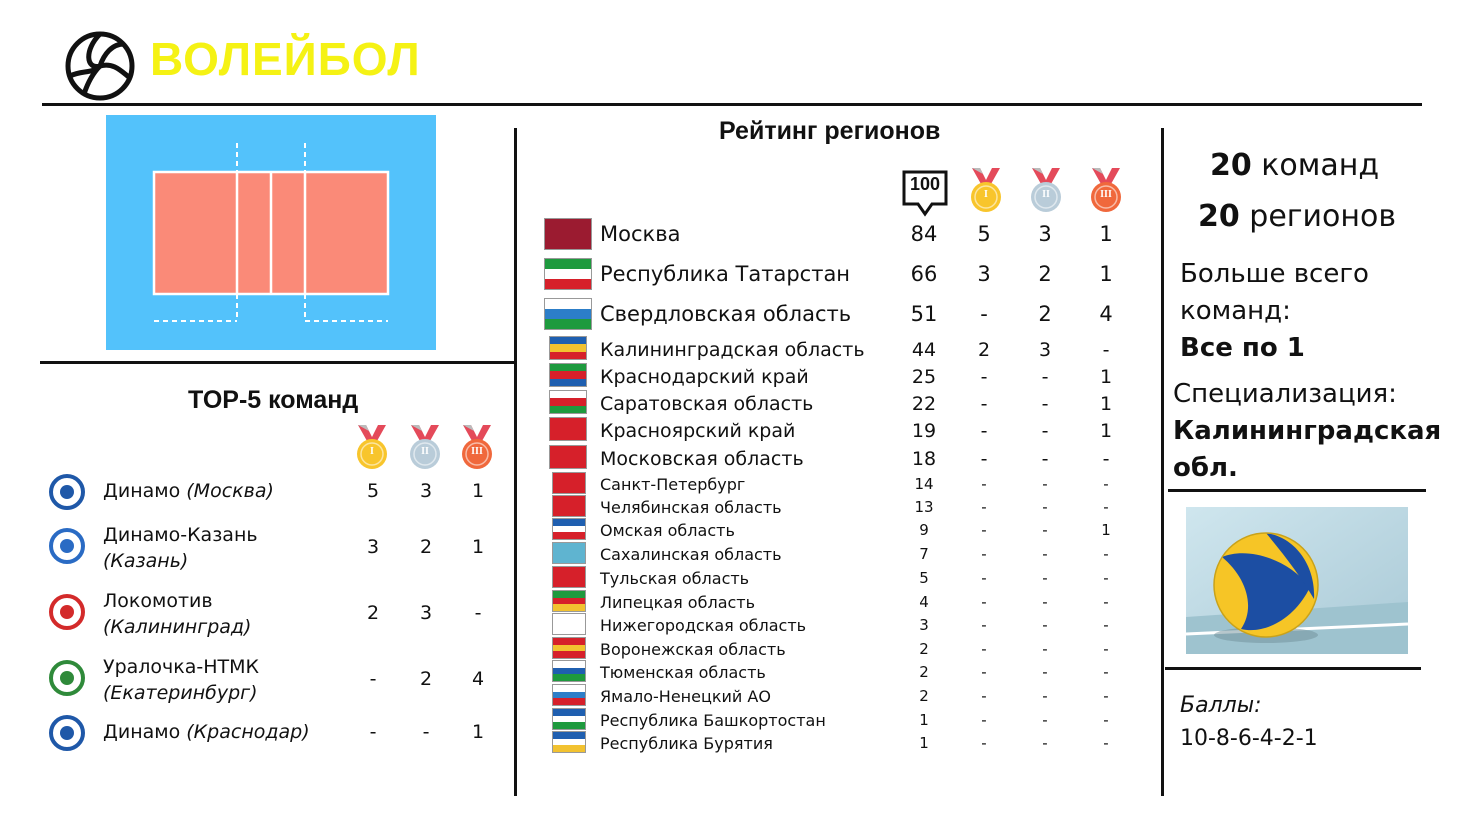  I want to click on team-name: Локомотив, so click(158, 601).